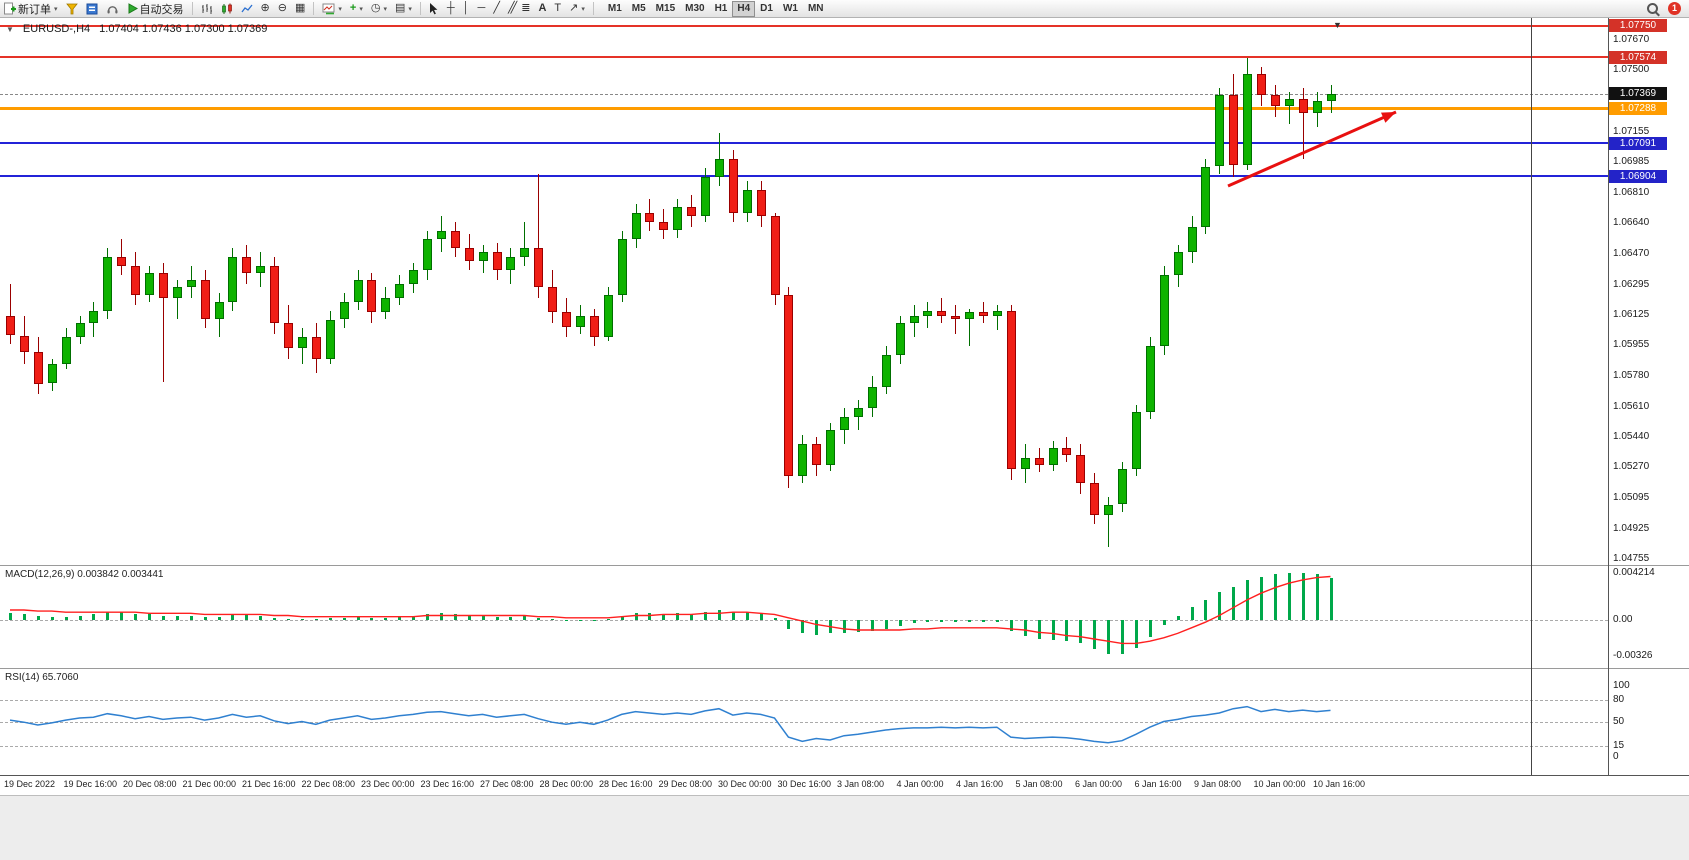 This screenshot has width=1689, height=860. I want to click on timeframe-button-d1: D1, so click(766, 8).